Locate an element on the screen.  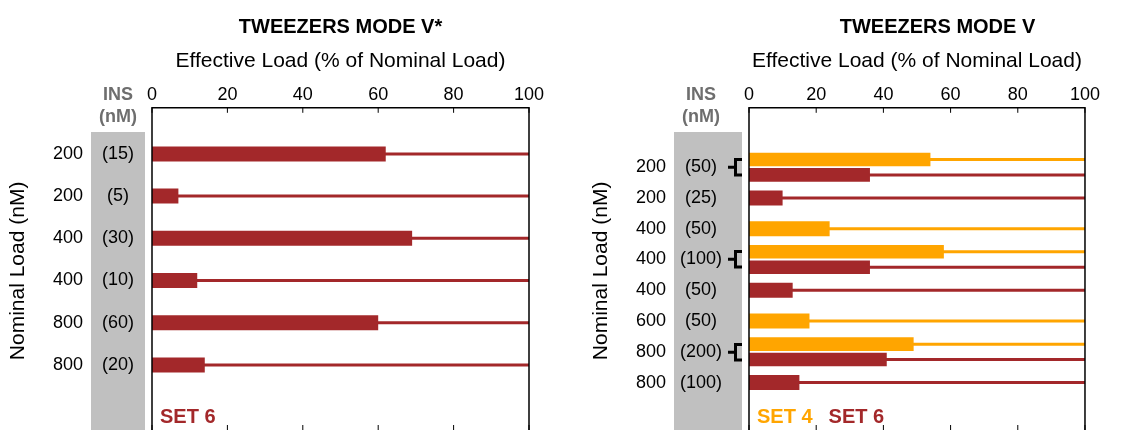
y-tick-label: 400 (100) is located at coordinates (679, 258).